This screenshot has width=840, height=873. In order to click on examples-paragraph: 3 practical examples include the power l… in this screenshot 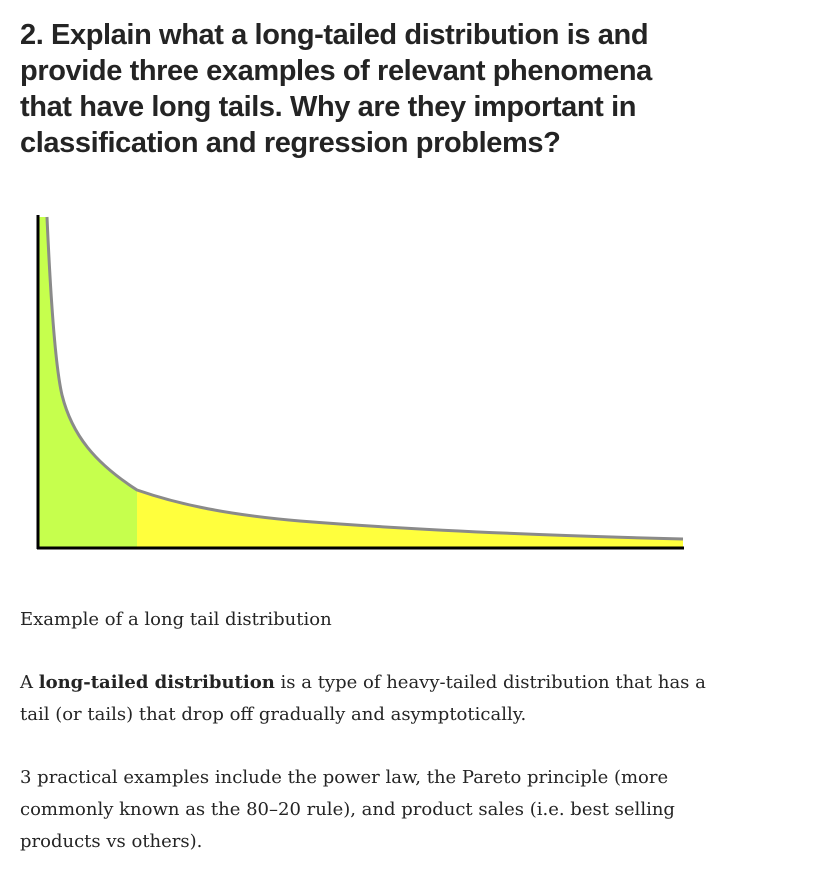, I will do `click(347, 809)`.